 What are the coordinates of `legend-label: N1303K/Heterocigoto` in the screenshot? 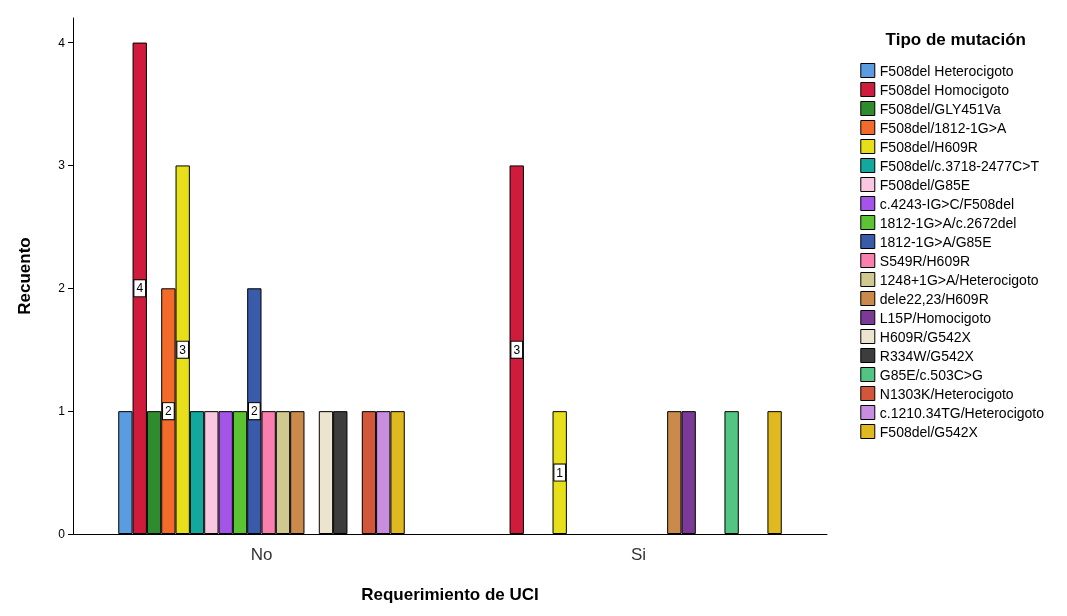 It's located at (946, 393).